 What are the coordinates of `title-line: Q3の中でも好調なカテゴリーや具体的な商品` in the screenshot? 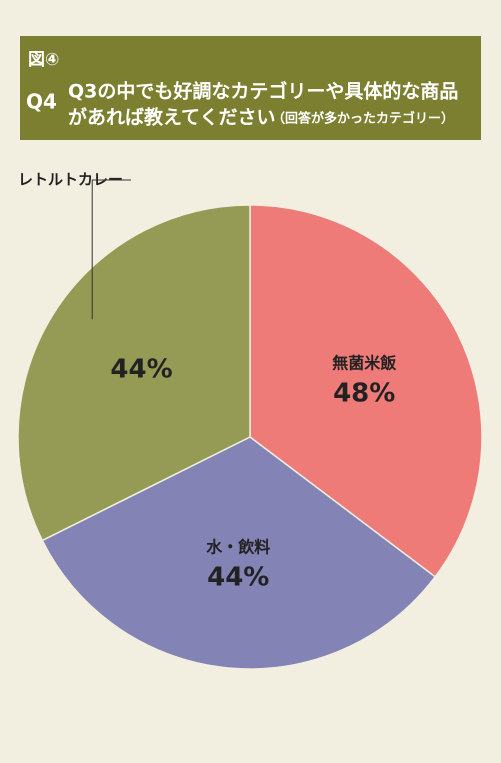 It's located at (263, 91).